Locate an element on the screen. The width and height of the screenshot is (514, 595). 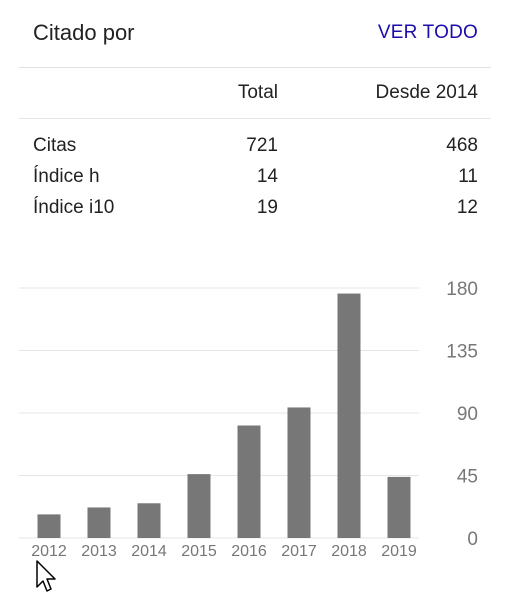
stats-row-h-index: Índice h 14 11 is located at coordinates (255, 177).